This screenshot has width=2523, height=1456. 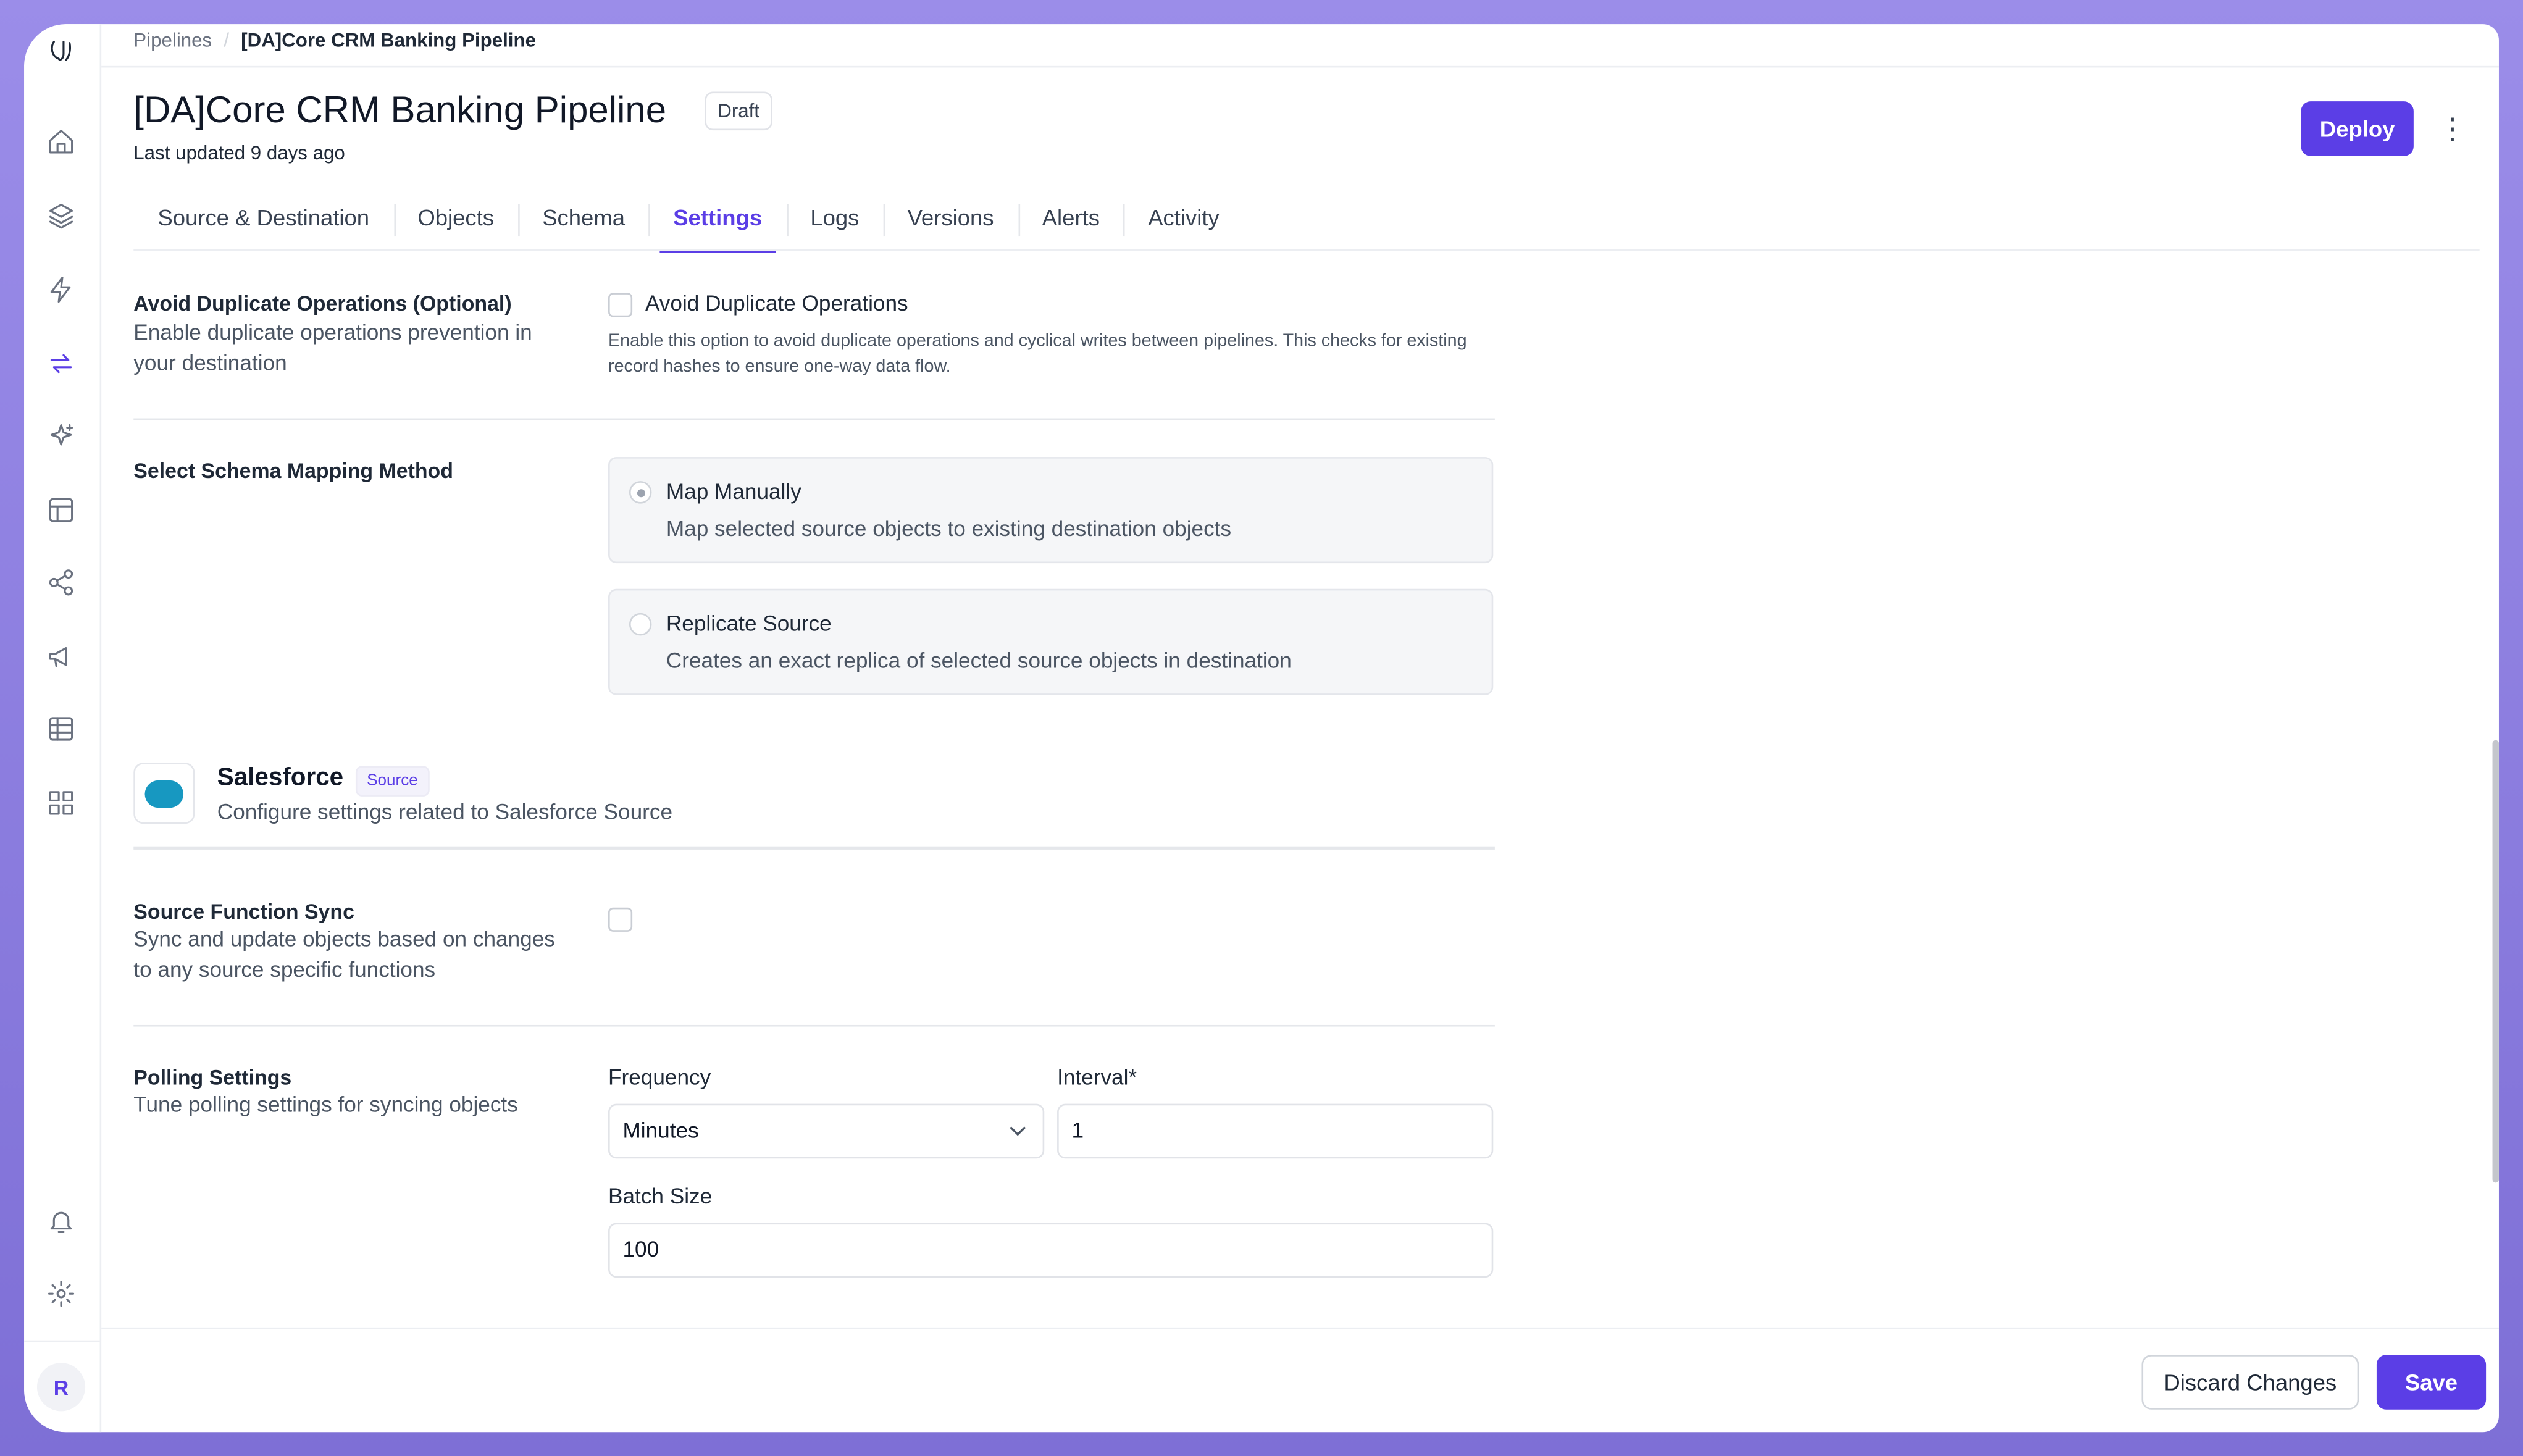 I want to click on zap-icon, so click(x=61, y=289).